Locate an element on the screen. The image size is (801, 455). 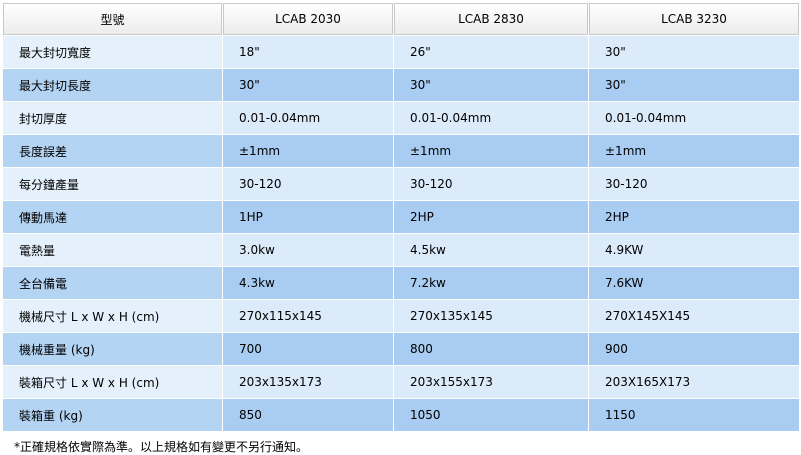
value-cell: 1HP is located at coordinates (308, 217).